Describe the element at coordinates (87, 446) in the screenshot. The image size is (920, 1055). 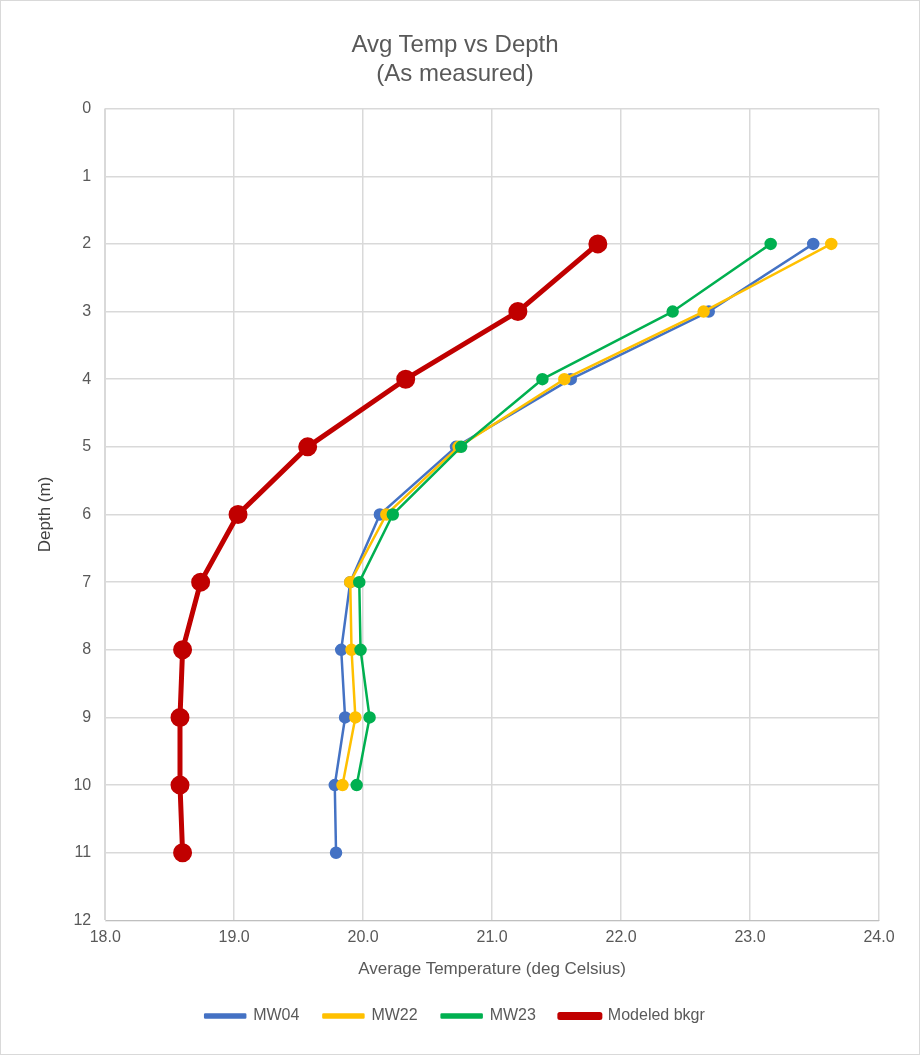
I see `y-tick-label: 5` at that location.